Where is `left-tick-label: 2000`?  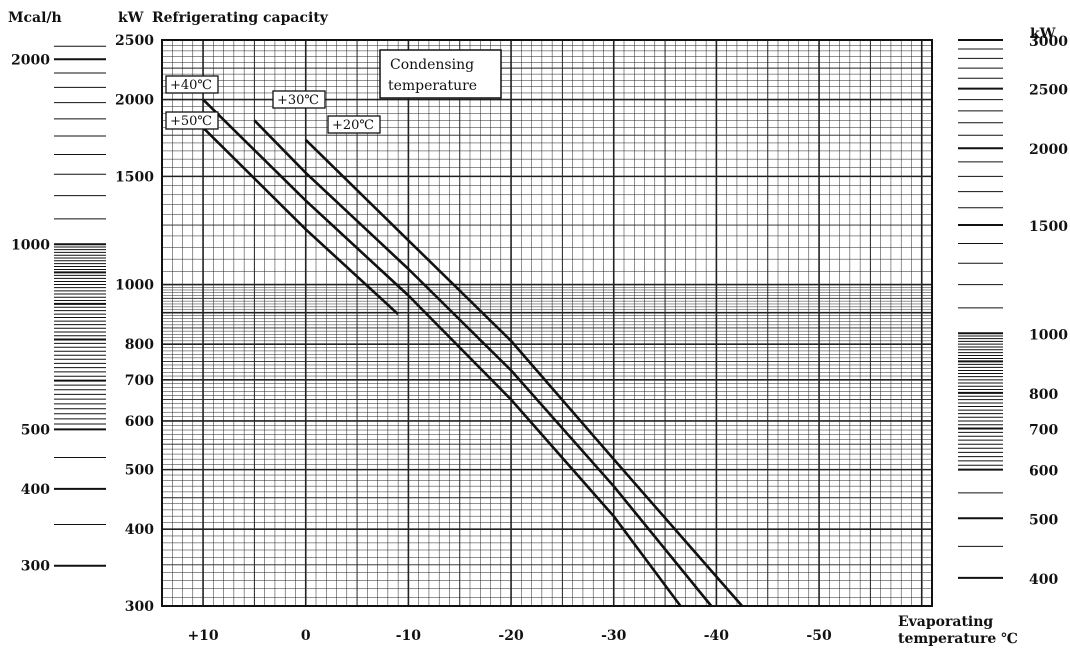
left-tick-label: 2000 is located at coordinates (30, 60).